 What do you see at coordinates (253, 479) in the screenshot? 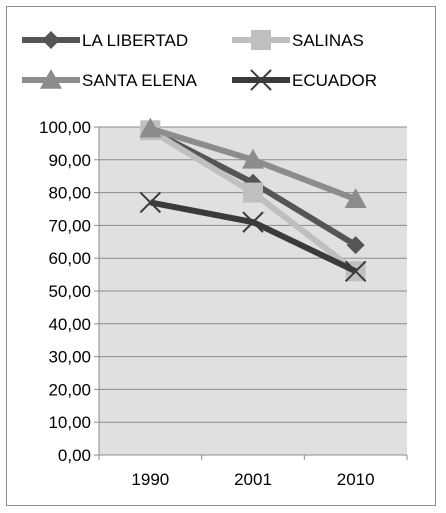
I see `x-tick-label: 2001` at bounding box center [253, 479].